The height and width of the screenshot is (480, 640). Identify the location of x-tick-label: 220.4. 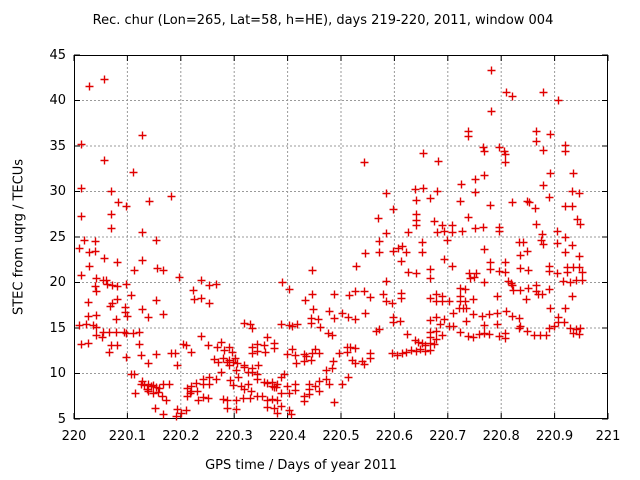
(287, 436).